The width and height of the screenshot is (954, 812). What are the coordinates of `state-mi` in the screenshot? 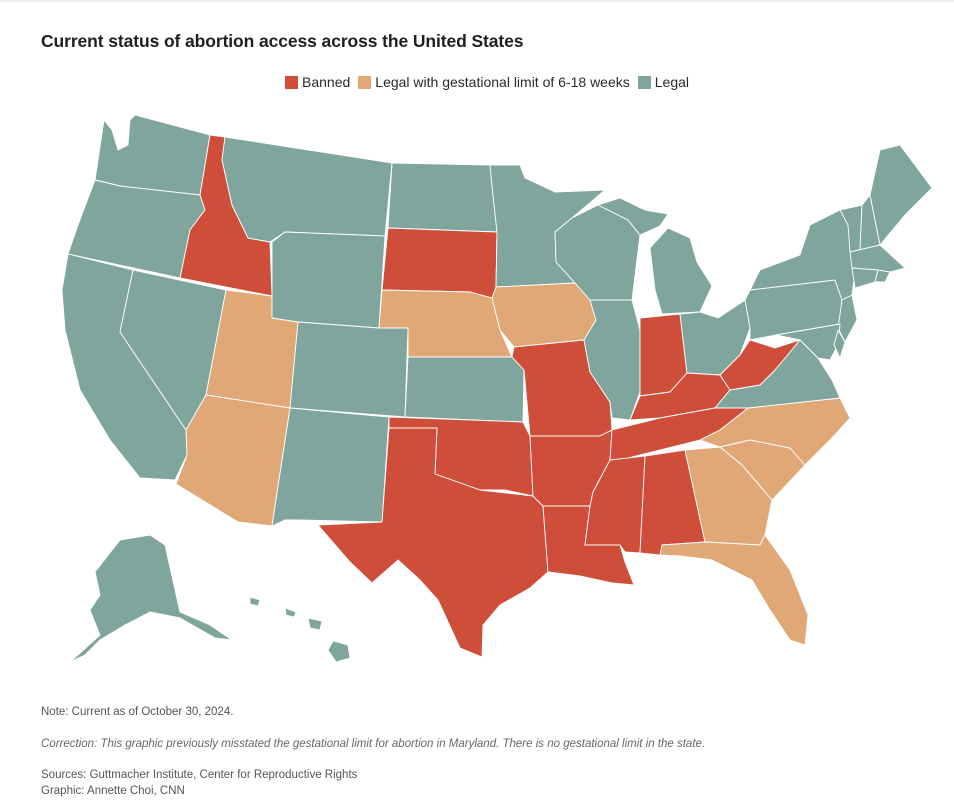 It's located at (681, 271).